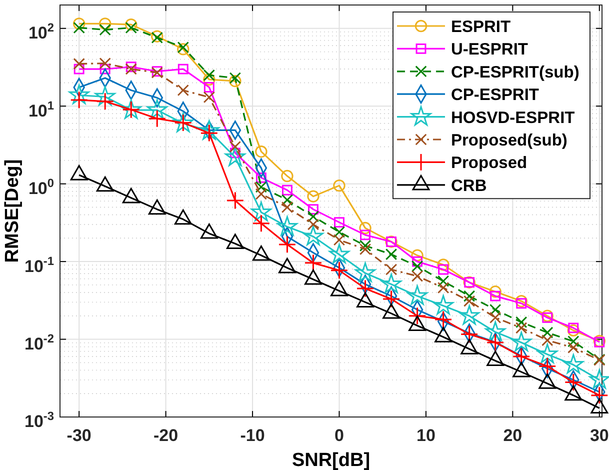 Image resolution: width=609 pixels, height=470 pixels. I want to click on y-tick-label: 10$^{-3}$, so click(39, 420).